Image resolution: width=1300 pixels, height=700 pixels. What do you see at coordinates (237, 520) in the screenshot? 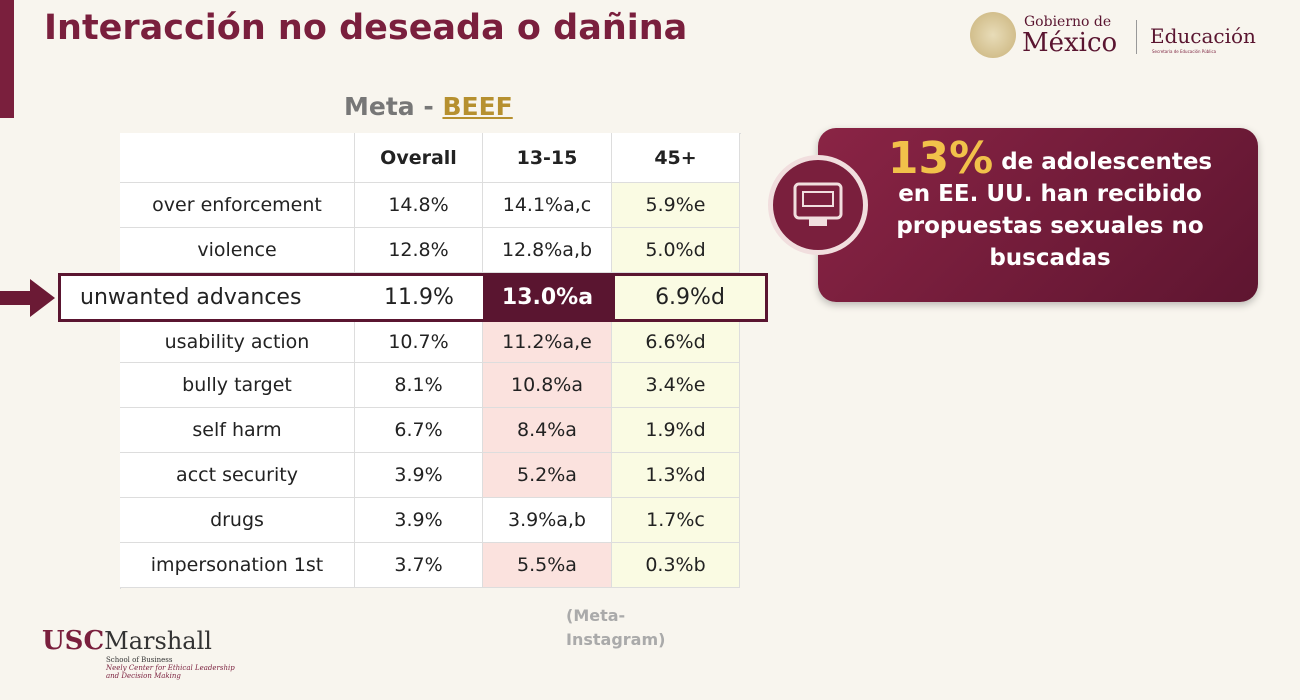
I see `row-label: drugs` at bounding box center [237, 520].